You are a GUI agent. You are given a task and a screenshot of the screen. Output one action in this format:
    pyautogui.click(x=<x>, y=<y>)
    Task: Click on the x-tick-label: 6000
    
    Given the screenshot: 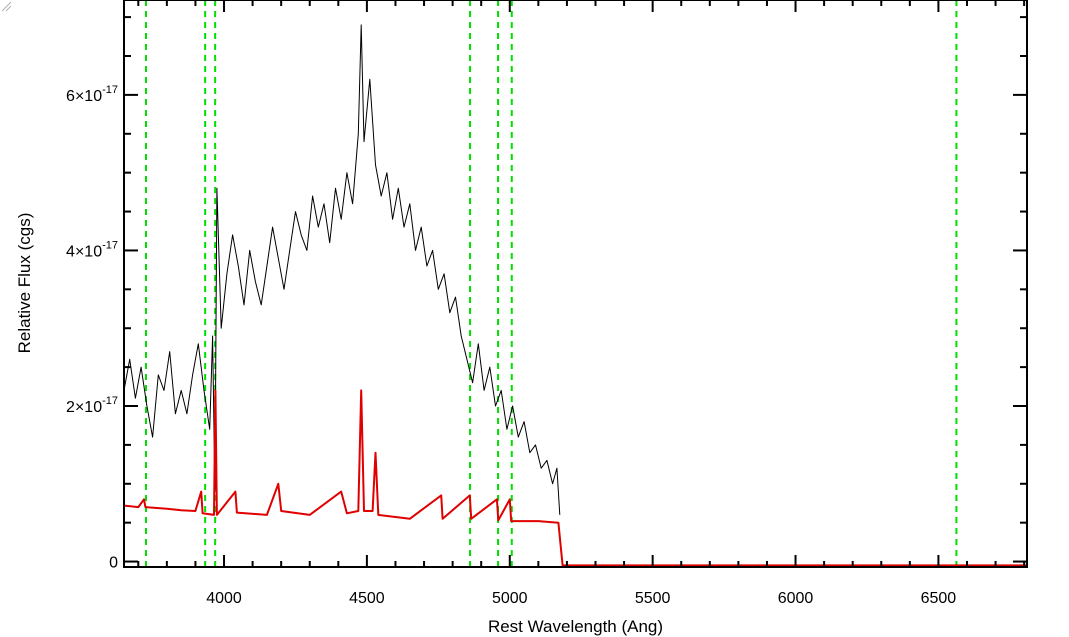 What is the action you would take?
    pyautogui.click(x=796, y=598)
    